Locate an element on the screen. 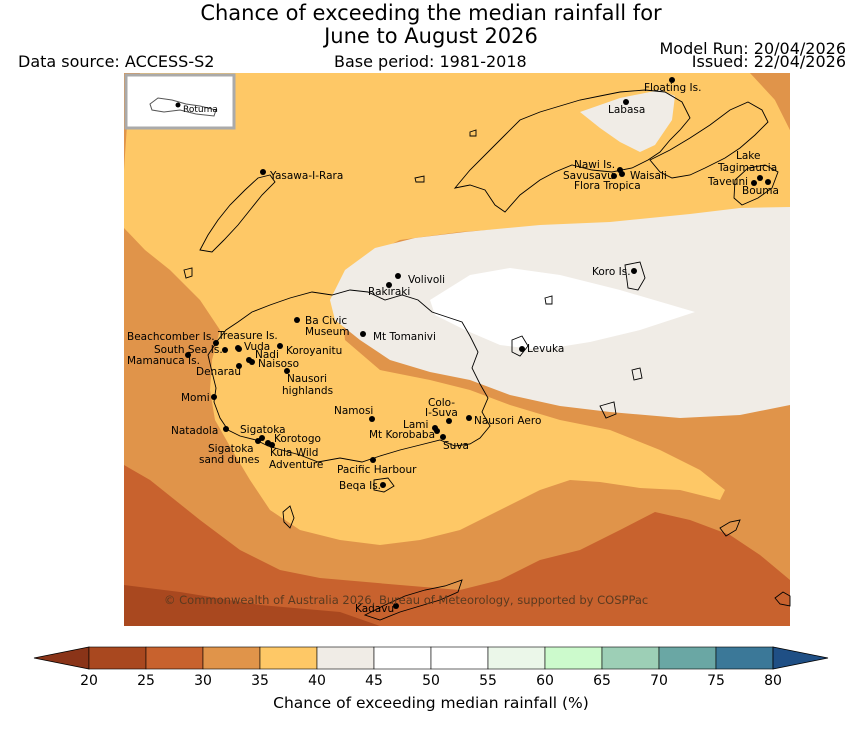 The width and height of the screenshot is (862, 736). place-marker-kadavu is located at coordinates (396, 606).